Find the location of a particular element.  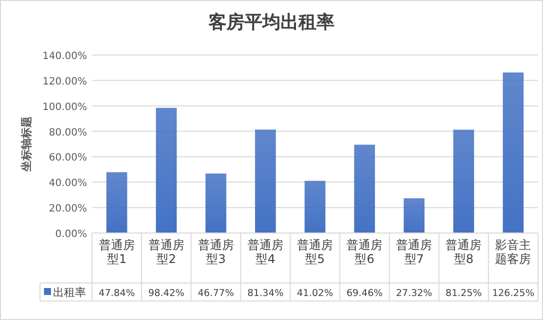

y-tick-label: 140.00% is located at coordinates (64, 56).